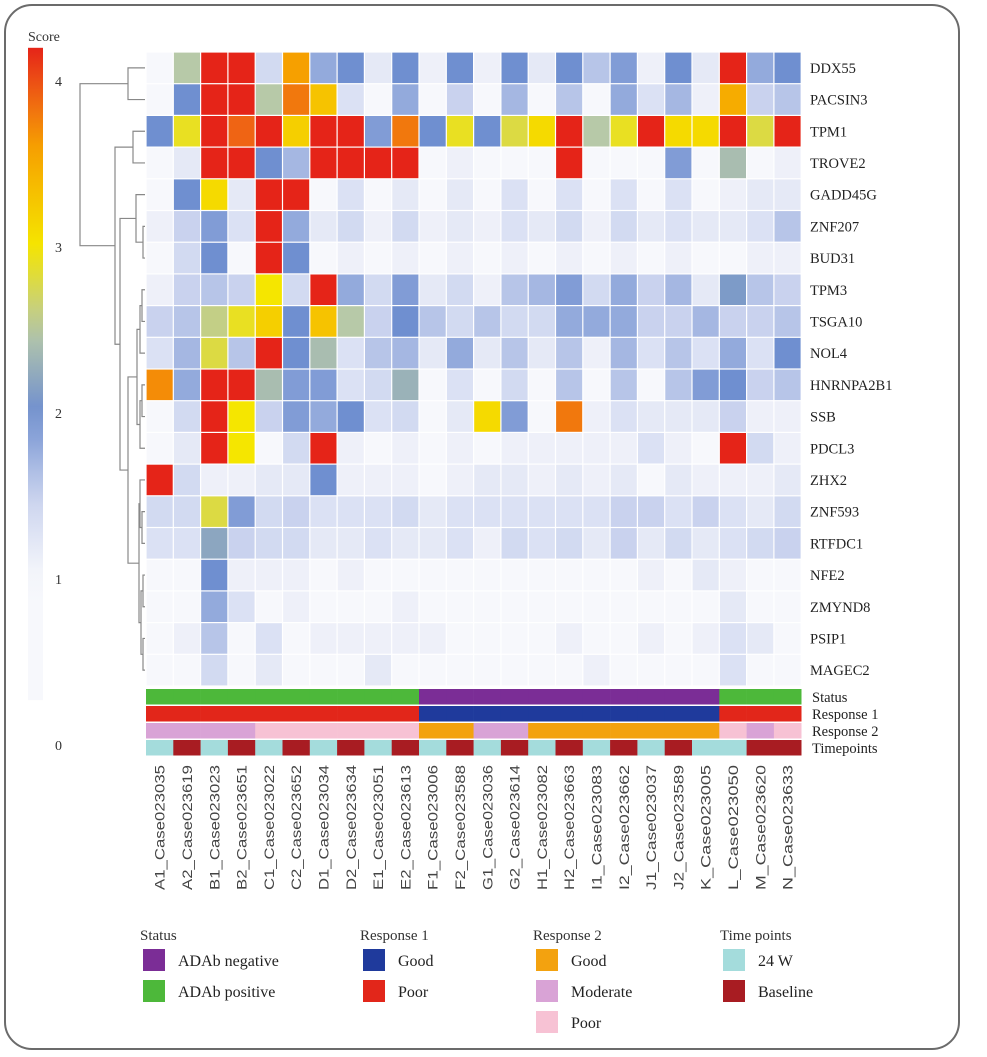  What do you see at coordinates (828, 291) in the screenshot?
I see `row-label: TPM3` at bounding box center [828, 291].